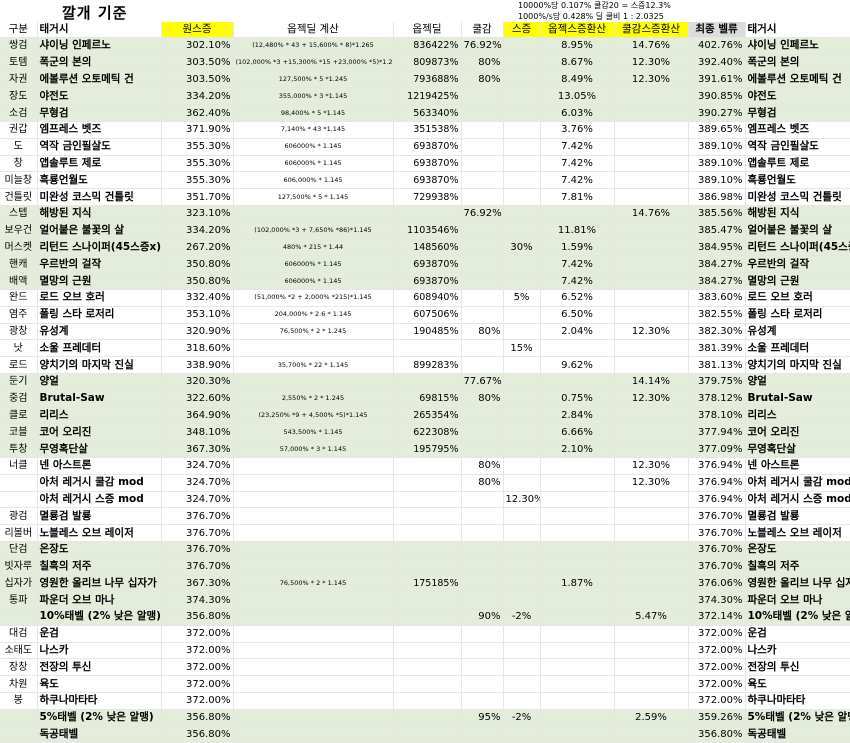 The height and width of the screenshot is (743, 850). I want to click on cell-final-value: 379.75%, so click(717, 382).